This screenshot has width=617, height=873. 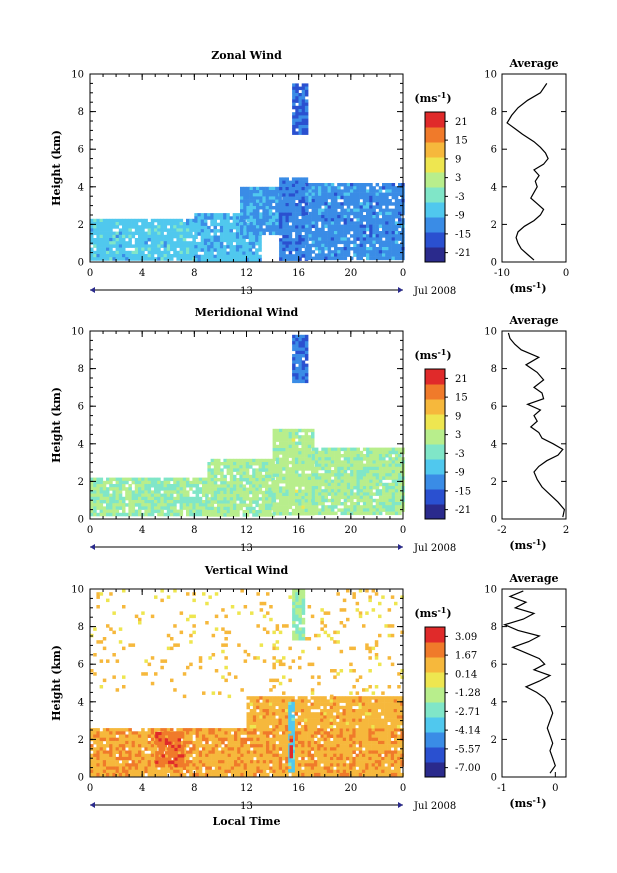 I want to click on x-tick-label: 12, so click(x=246, y=273).